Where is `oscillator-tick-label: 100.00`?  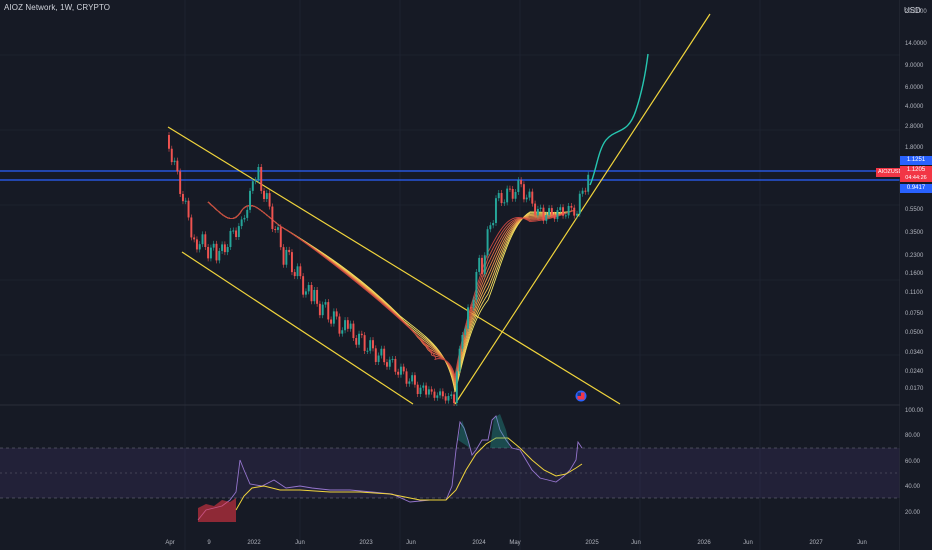 oscillator-tick-label: 100.00 is located at coordinates (914, 411).